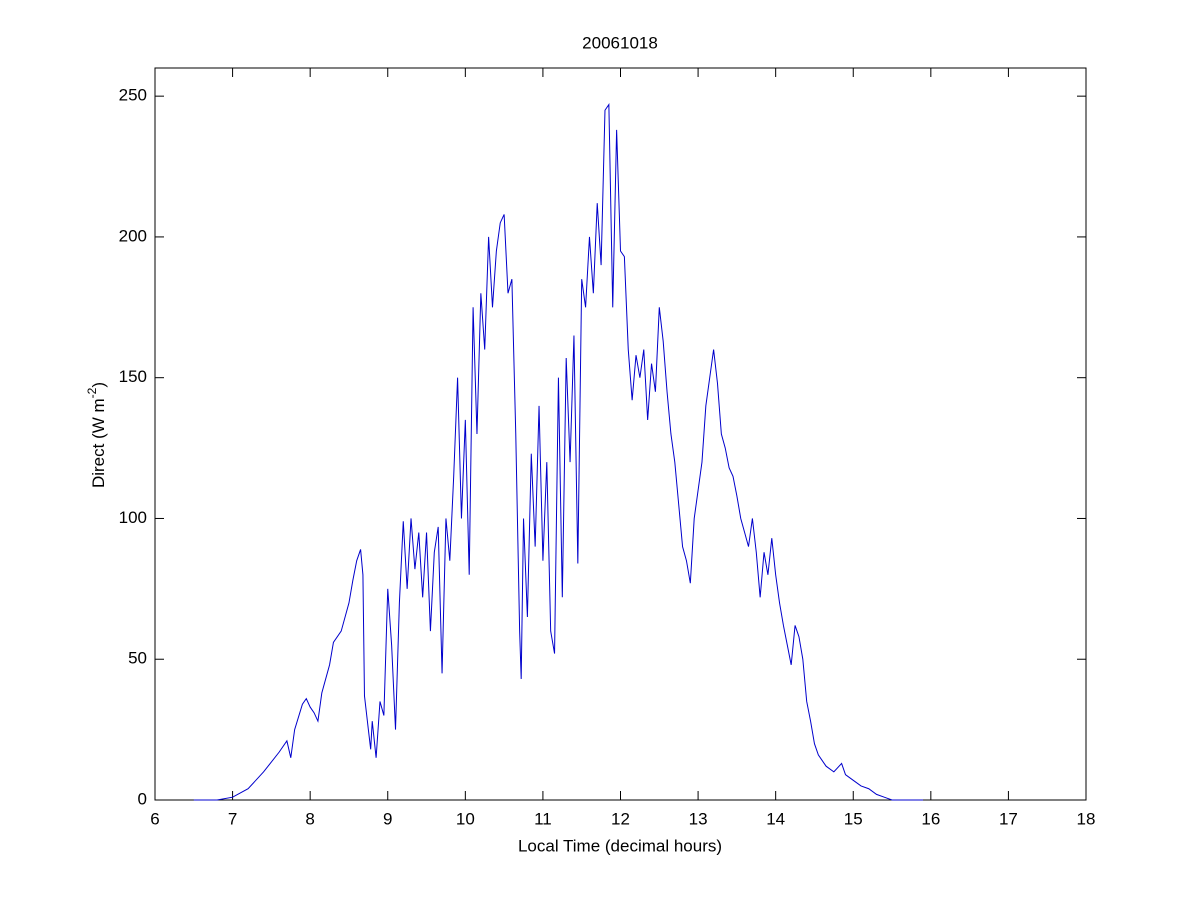  I want to click on x-tick-label: 8, so click(309, 818).